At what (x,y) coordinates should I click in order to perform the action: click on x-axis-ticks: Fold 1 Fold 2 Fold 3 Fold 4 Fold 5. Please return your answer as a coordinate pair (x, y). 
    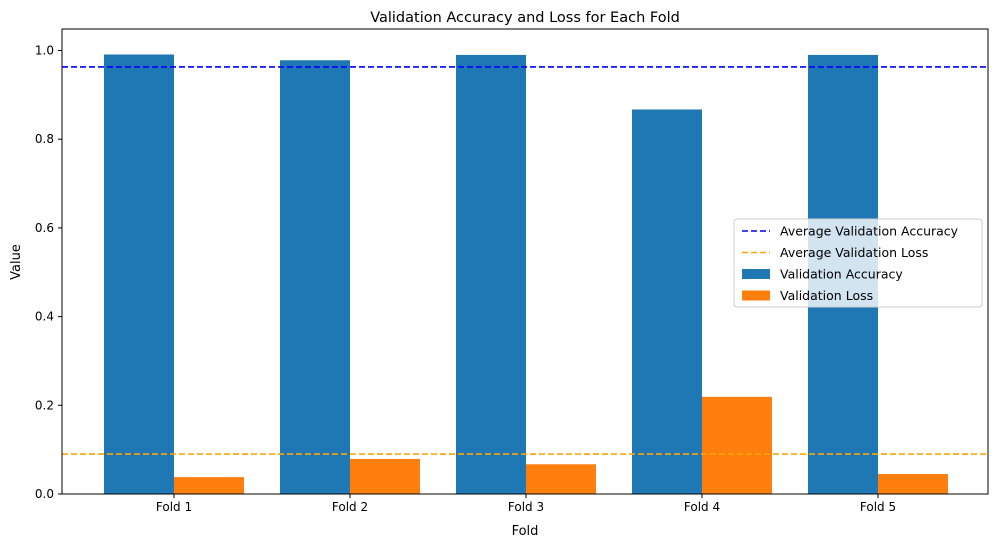
    Looking at the image, I should click on (526, 504).